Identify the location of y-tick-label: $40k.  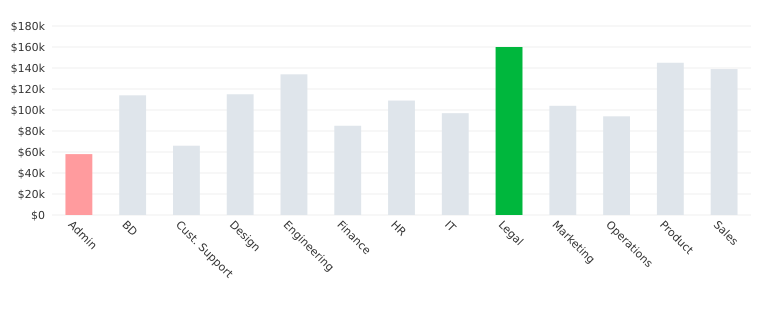
(32, 173).